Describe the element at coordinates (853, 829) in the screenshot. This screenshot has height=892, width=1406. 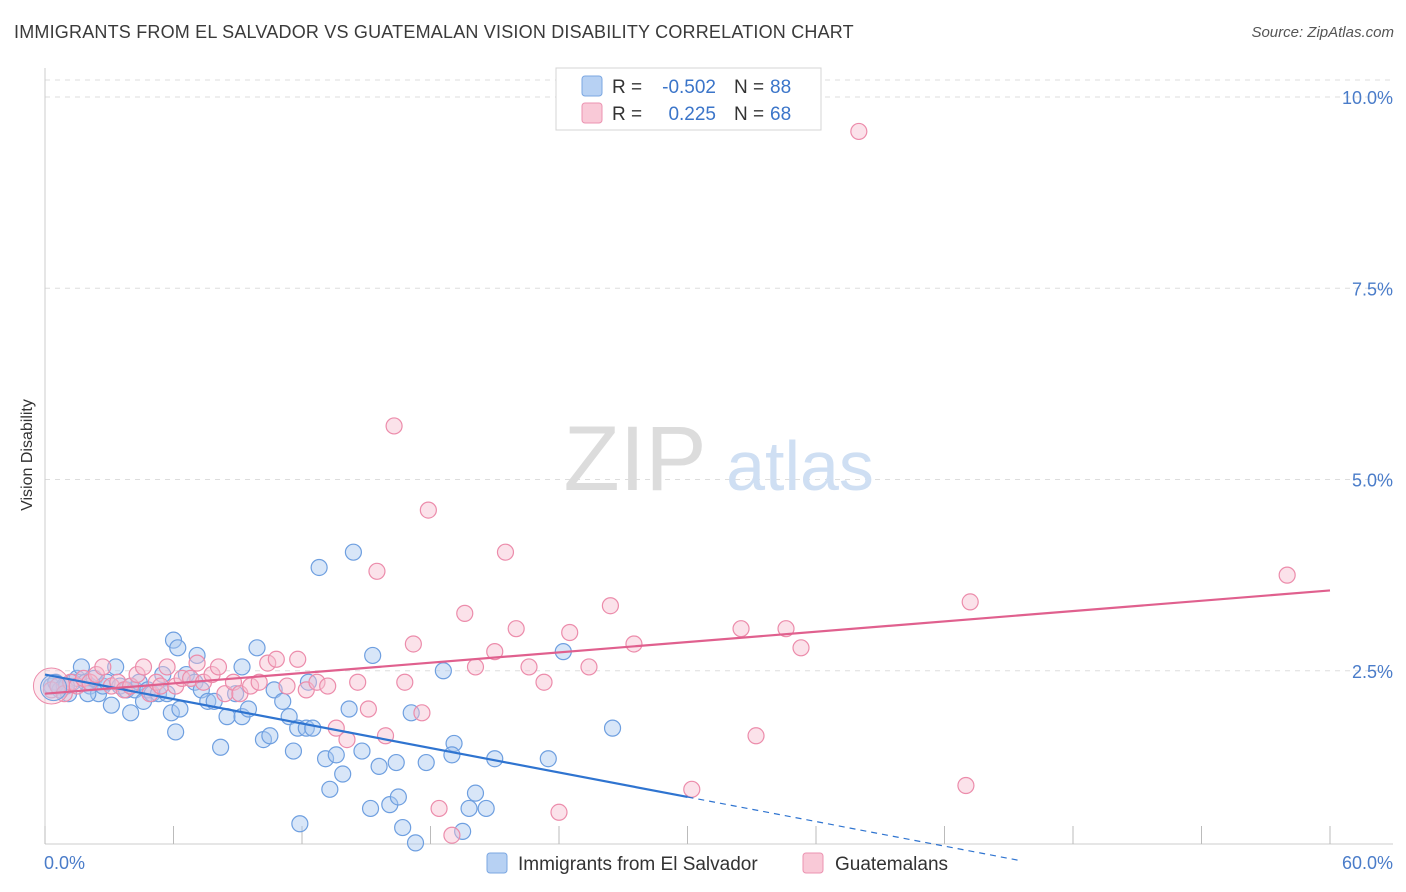
I see `trend-line-el-salvador-extrapolated` at that location.